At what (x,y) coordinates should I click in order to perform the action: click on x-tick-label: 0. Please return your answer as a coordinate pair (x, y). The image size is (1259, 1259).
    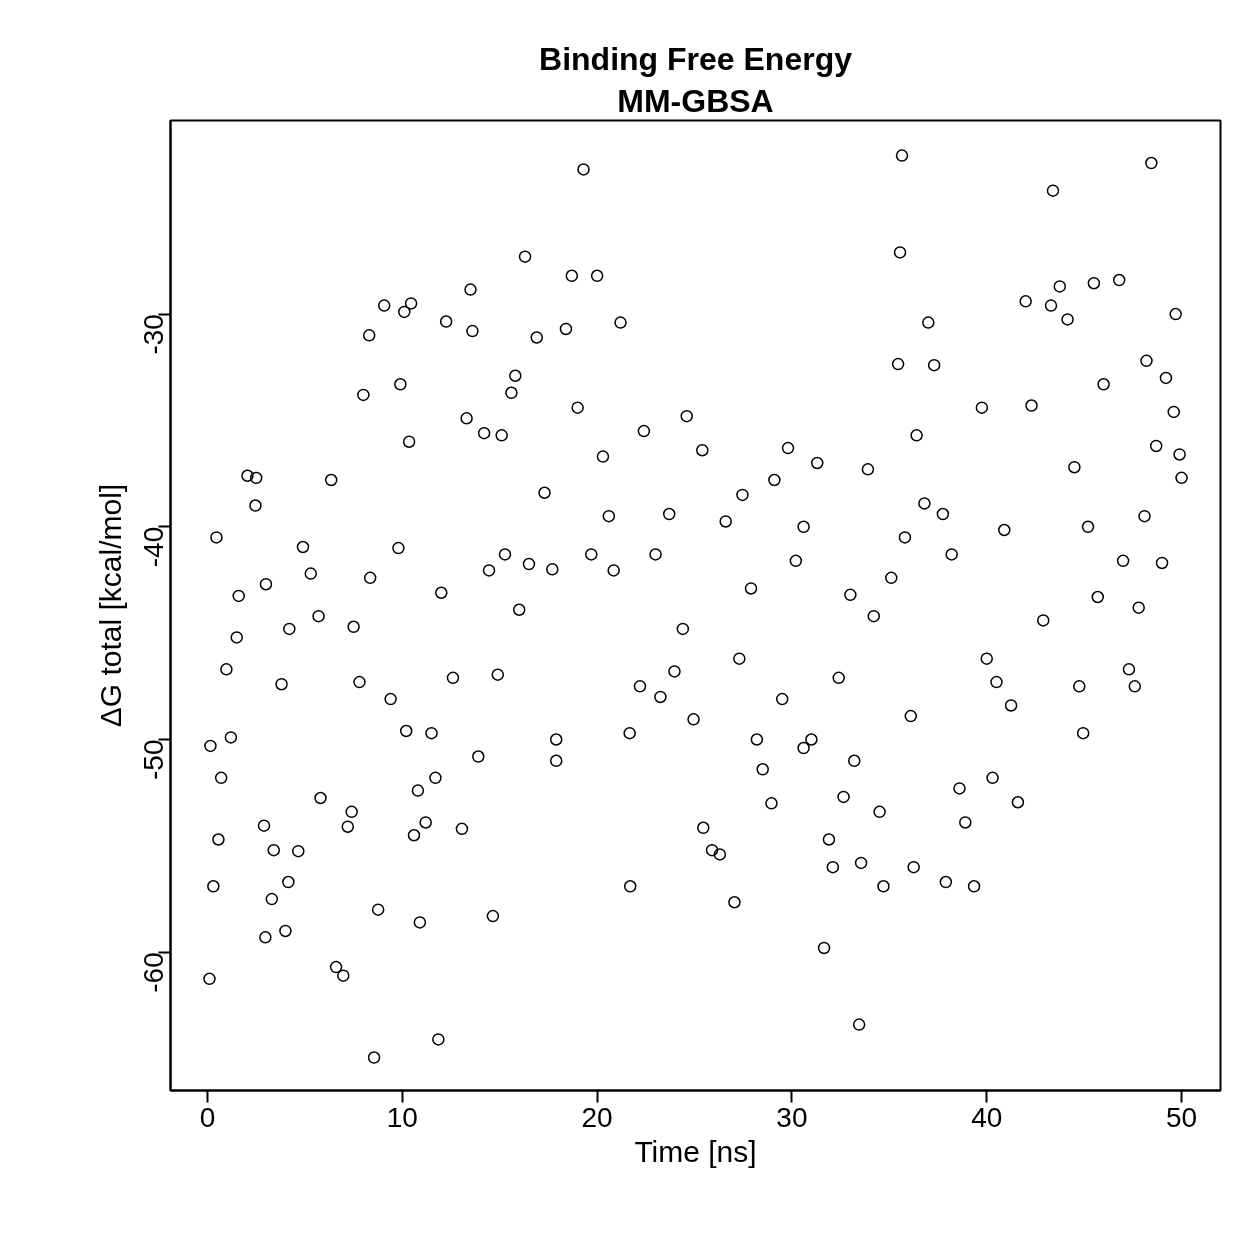
    Looking at the image, I should click on (207, 1117).